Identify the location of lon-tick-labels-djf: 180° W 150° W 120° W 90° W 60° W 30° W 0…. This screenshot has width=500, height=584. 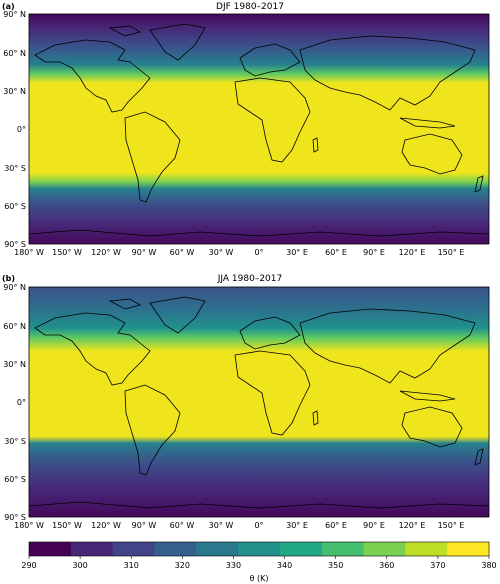
(239, 252).